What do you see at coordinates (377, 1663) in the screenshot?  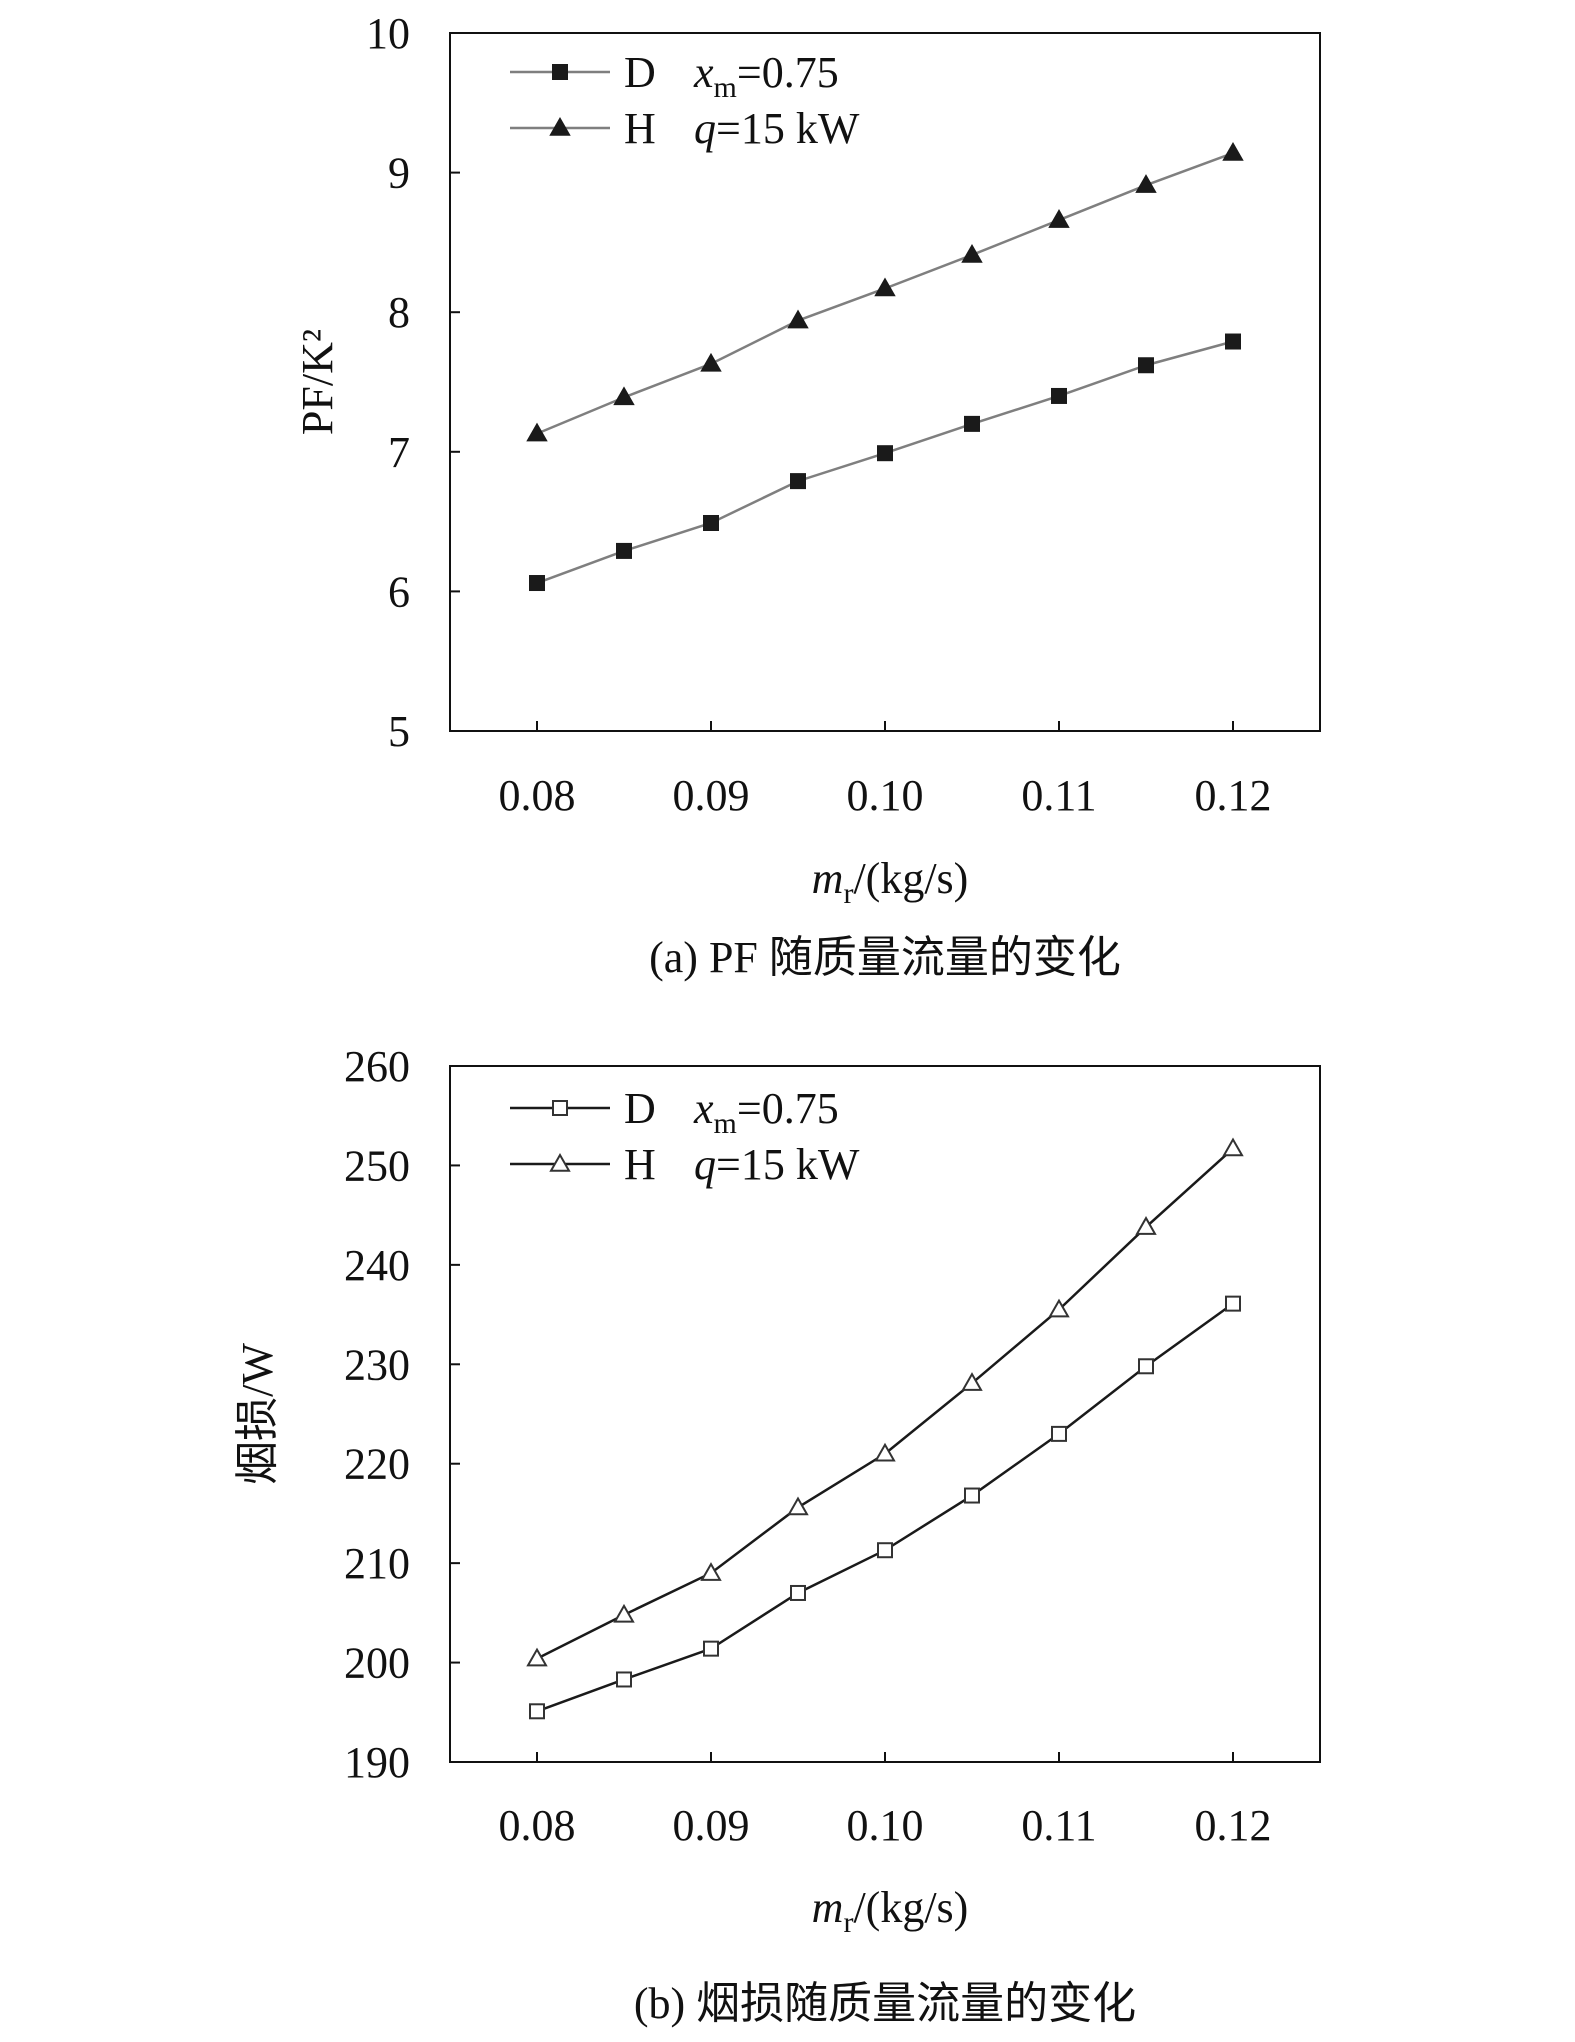 I see `y-tick-label: 200` at bounding box center [377, 1663].